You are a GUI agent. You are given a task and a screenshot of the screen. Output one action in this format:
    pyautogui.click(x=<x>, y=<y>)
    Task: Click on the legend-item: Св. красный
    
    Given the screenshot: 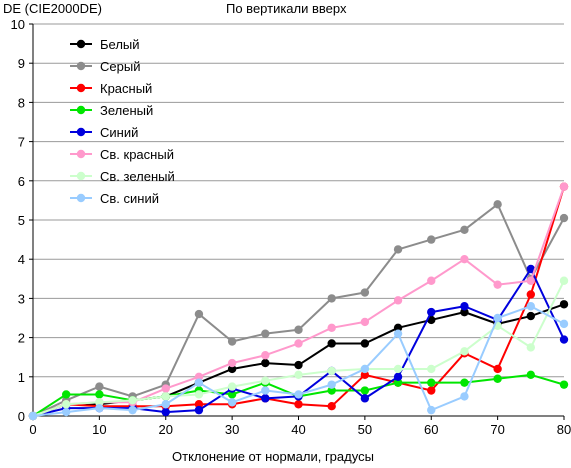 What is the action you would take?
    pyautogui.click(x=122, y=154)
    